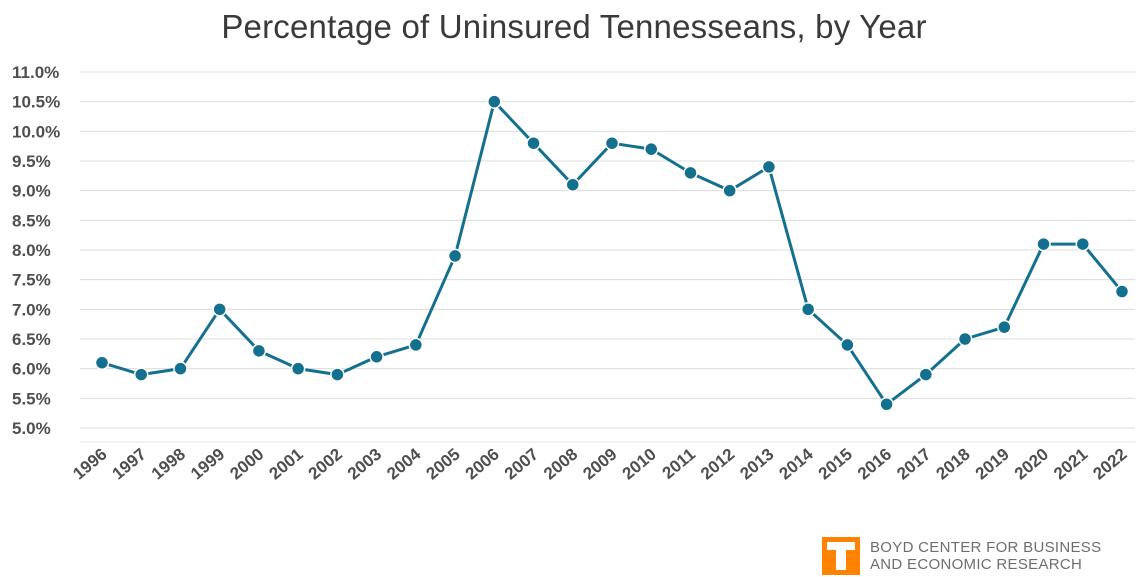 The width and height of the screenshot is (1148, 577). Describe the element at coordinates (31, 280) in the screenshot. I see `y-tick-label: 7.5%` at that location.